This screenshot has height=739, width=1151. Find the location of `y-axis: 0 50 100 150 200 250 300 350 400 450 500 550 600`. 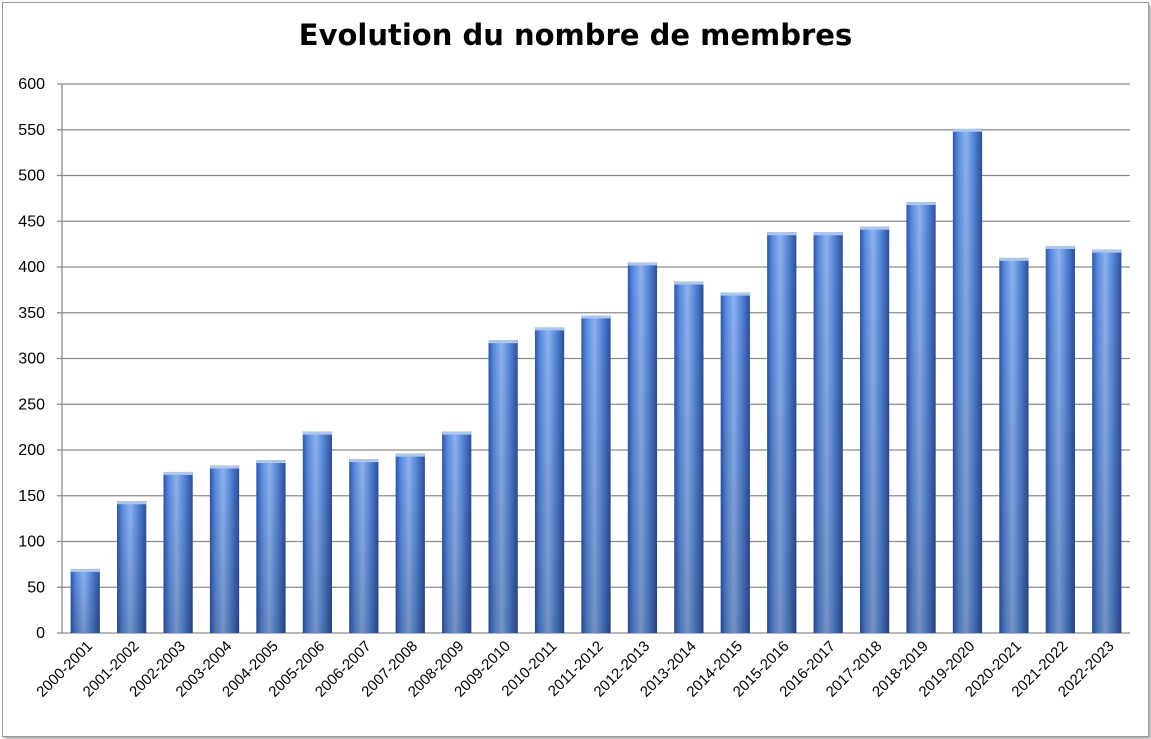

y-axis: 0 50 100 150 200 250 300 350 400 450 500 550 600 is located at coordinates (31, 359).